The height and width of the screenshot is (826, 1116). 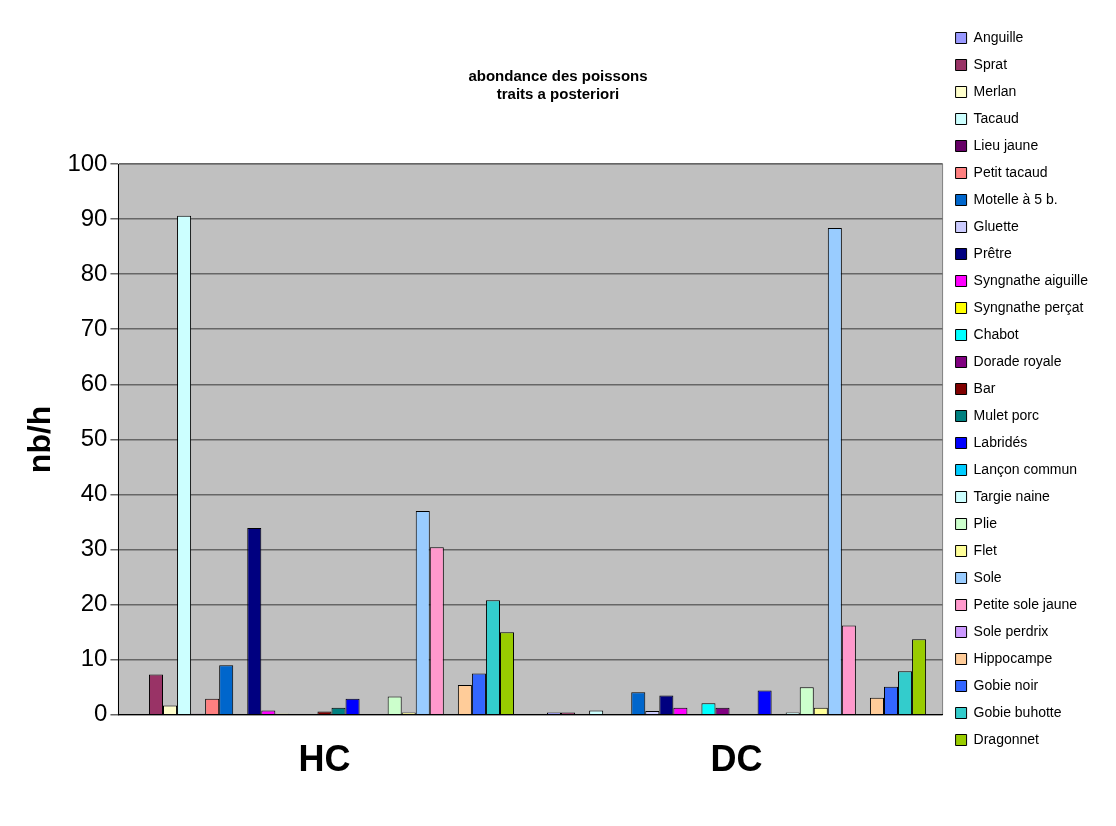 I want to click on legend-label: Mulet porc, so click(x=1006, y=414).